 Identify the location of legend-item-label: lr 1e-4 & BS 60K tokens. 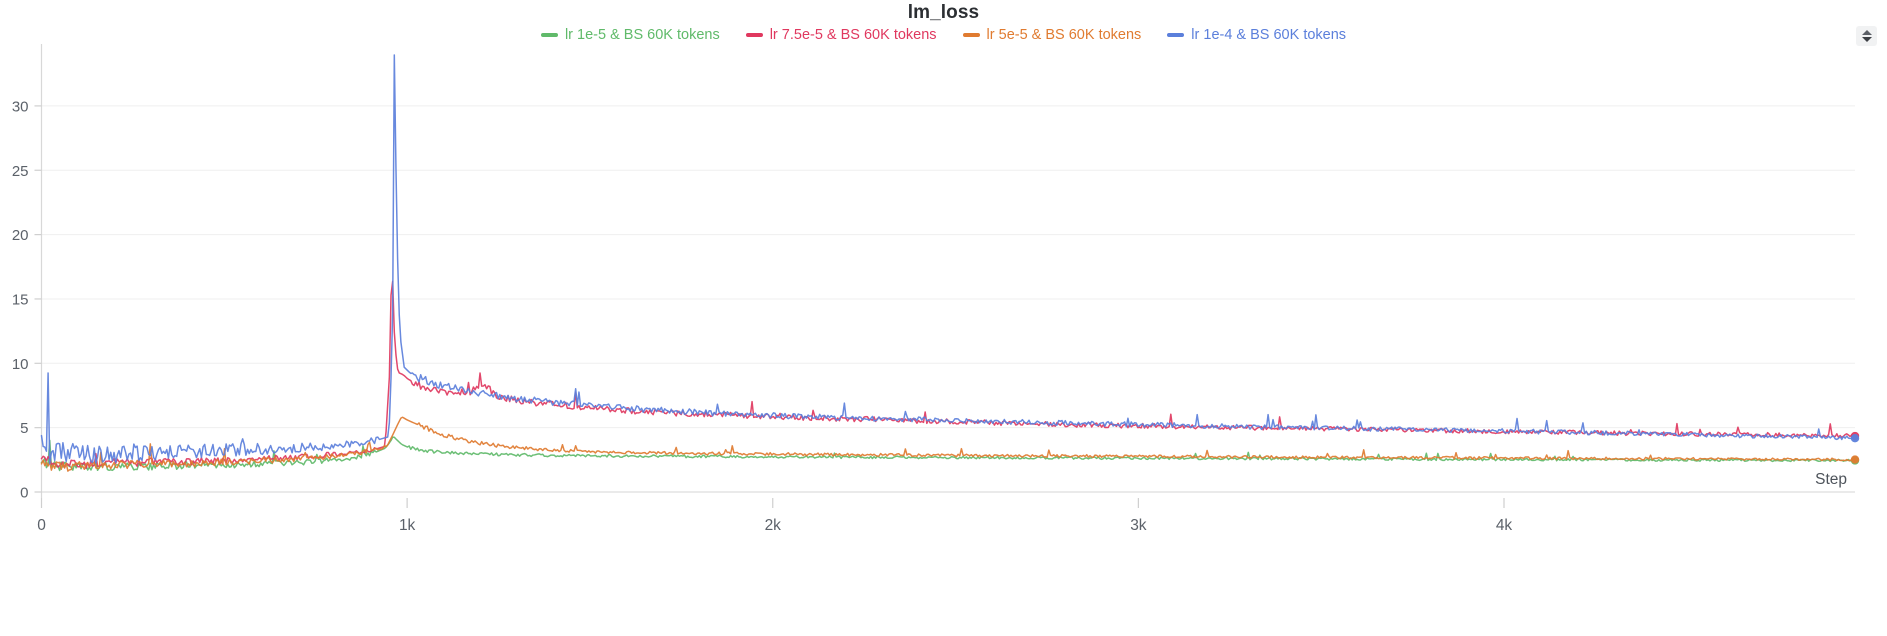
(1269, 35).